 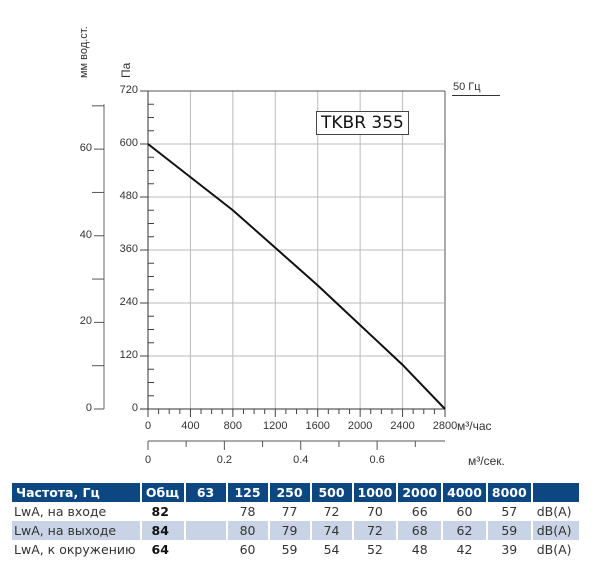 What do you see at coordinates (160, 549) in the screenshot?
I see `row-total: 64` at bounding box center [160, 549].